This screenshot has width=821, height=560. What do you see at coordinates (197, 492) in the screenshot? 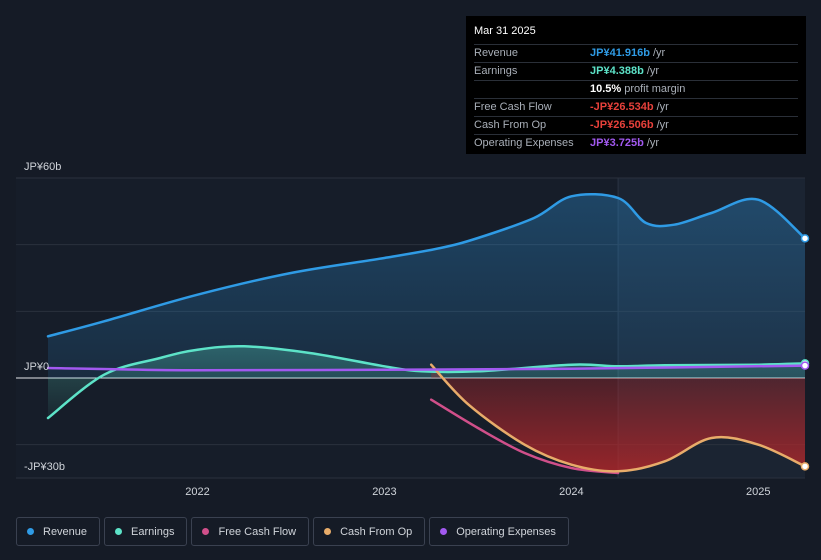
I see `x-tick-2022: 2022` at bounding box center [197, 492].